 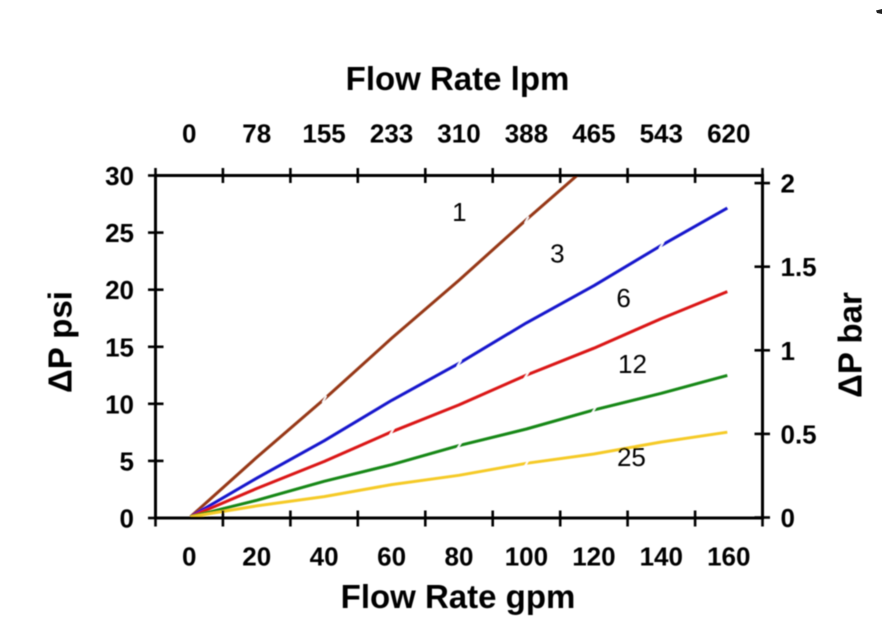 What do you see at coordinates (850, 345) in the screenshot?
I see `svg-text: ΔP bar` at bounding box center [850, 345].